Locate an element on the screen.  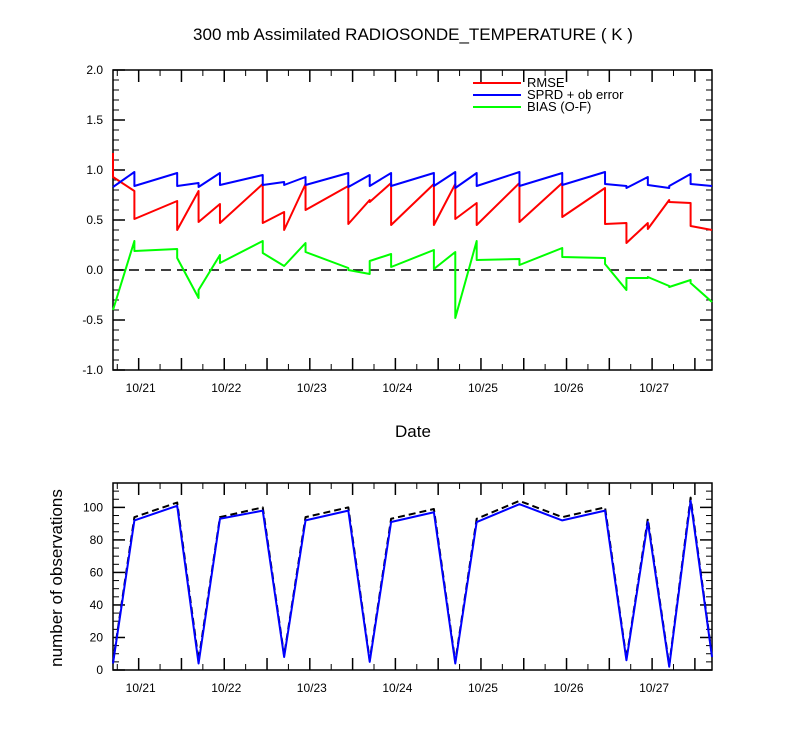
top-chart-xtick-label: 10/26 is located at coordinates (569, 388).